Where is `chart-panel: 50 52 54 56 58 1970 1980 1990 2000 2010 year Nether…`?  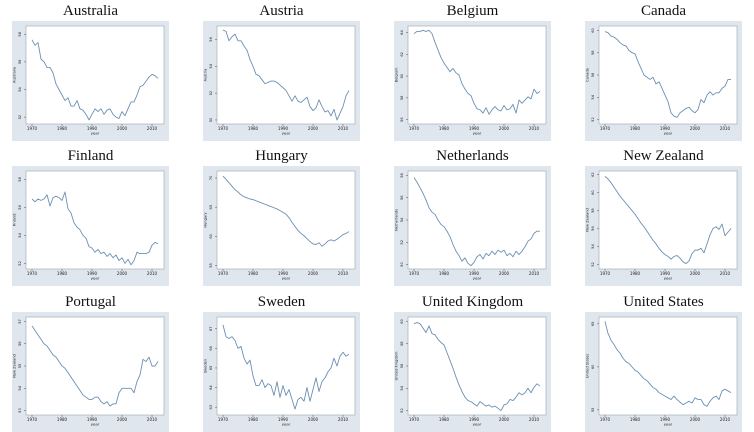
chart-panel: 50 52 54 56 58 1970 1980 1990 2000 2010 year Nether… is located at coordinates (472, 226).